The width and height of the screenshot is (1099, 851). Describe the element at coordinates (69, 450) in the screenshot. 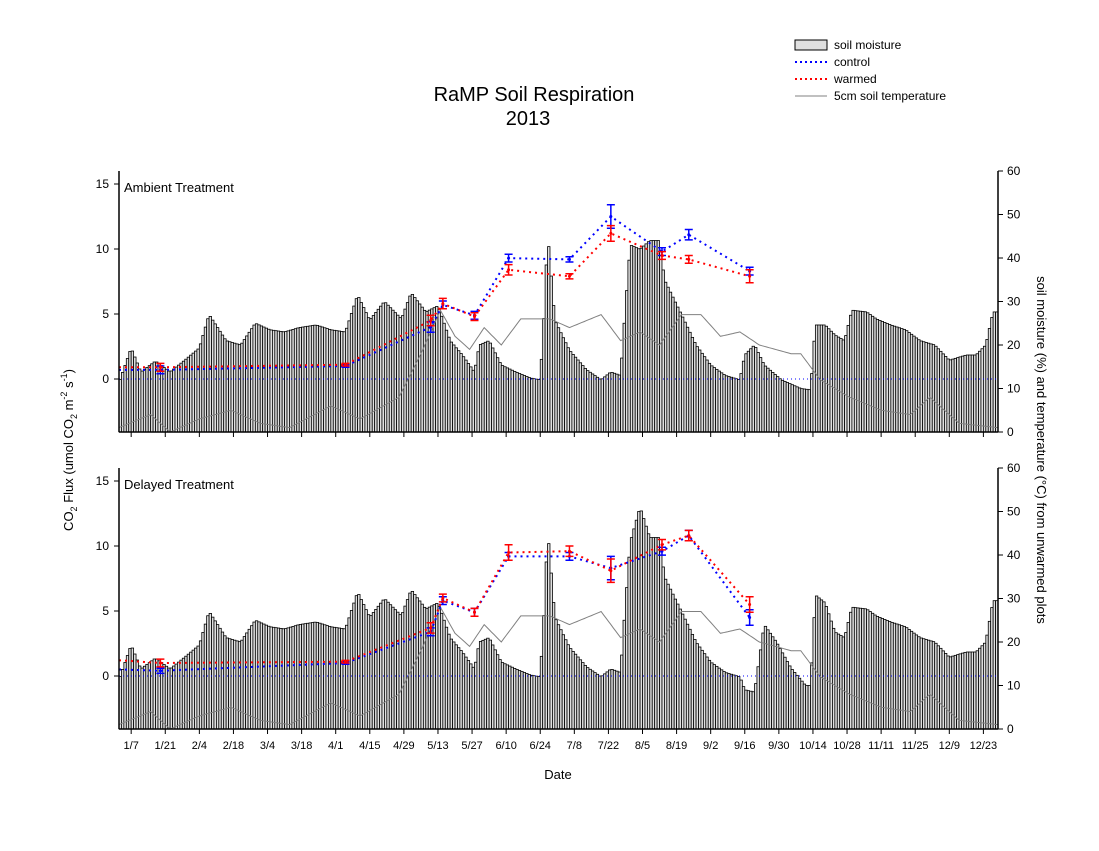

I see `y-axis-left-label: CO2 Flux (umol CO2 m-2 s-1)` at that location.